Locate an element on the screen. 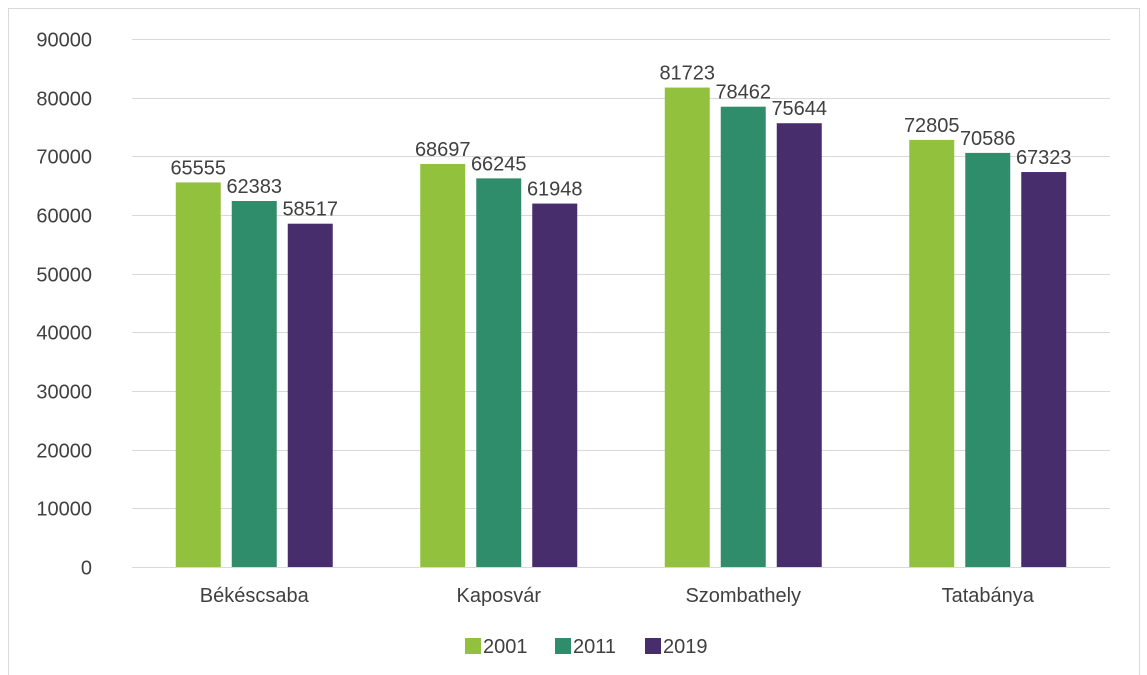  y-tick-label: 20000 is located at coordinates (64, 452).